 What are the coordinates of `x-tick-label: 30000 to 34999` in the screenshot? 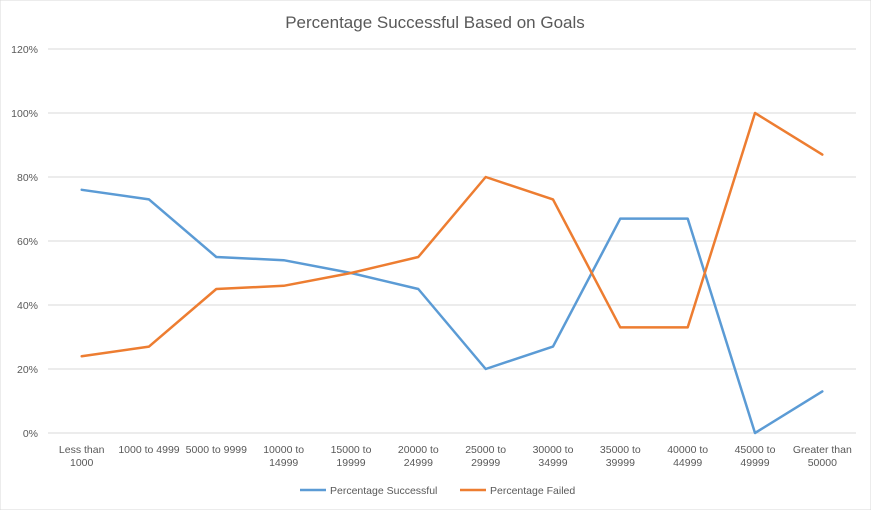 It's located at (553, 456).